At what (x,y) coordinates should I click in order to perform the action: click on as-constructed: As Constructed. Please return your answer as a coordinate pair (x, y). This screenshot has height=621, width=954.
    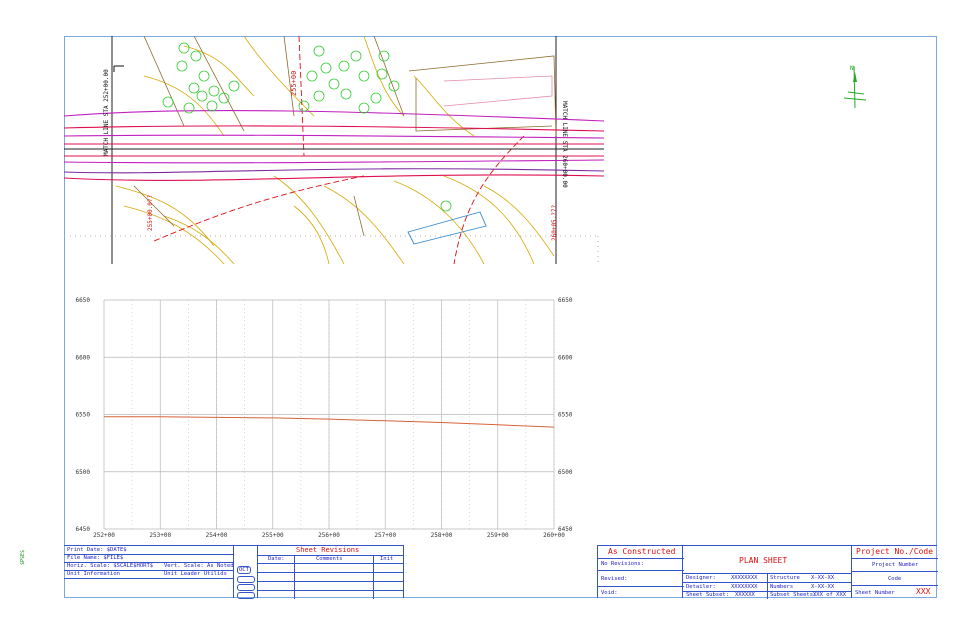
    Looking at the image, I should click on (642, 551).